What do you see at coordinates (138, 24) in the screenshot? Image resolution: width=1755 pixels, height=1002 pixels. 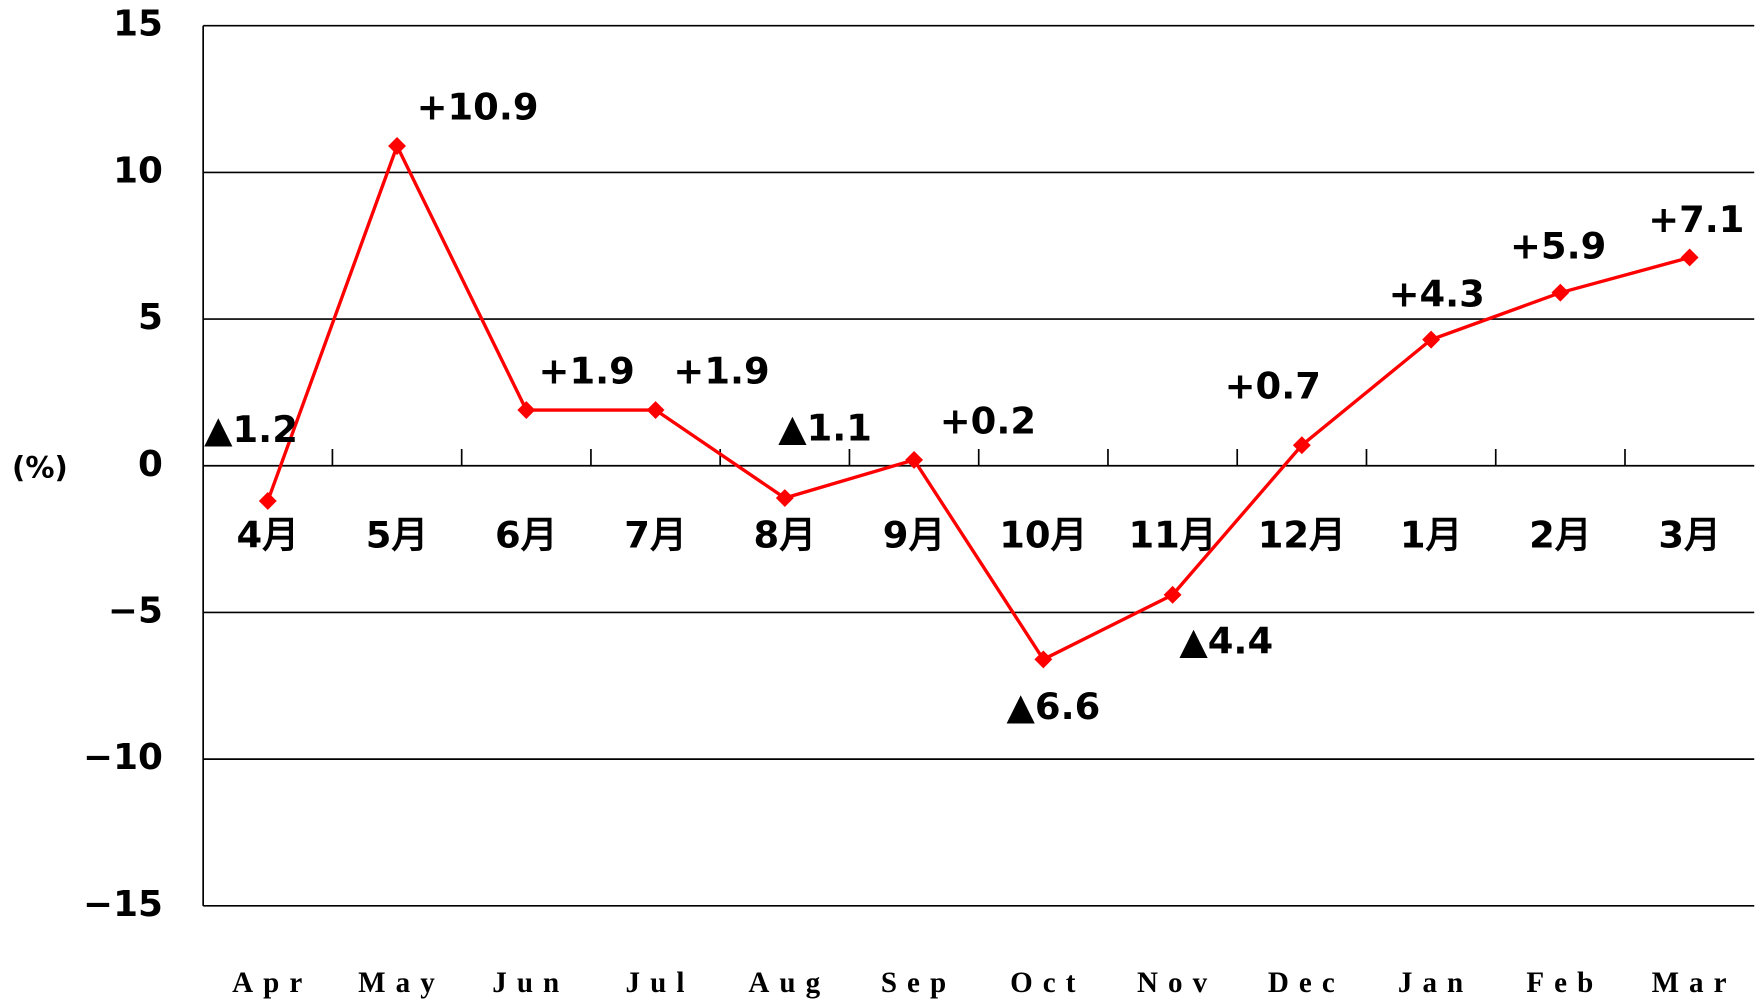 I see `y-tick-label: 15` at bounding box center [138, 24].